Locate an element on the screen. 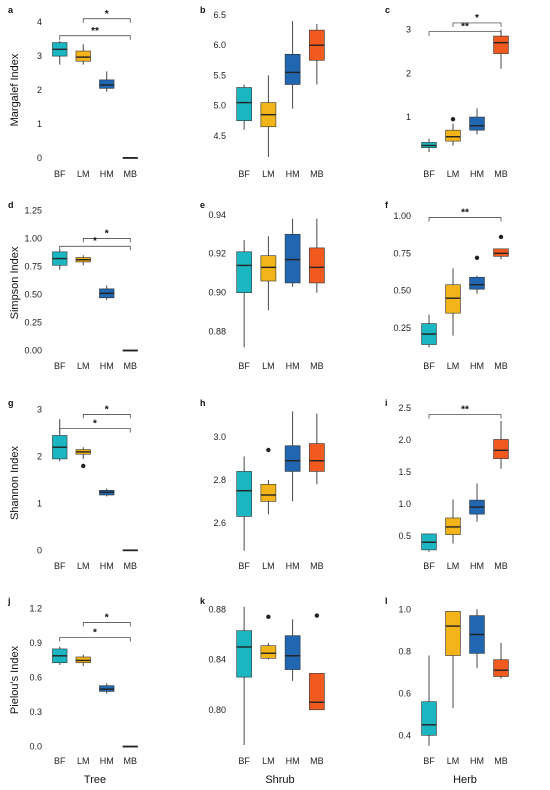 Image resolution: width=550 pixels, height=790 pixels. box-h-BF is located at coordinates (244, 494).